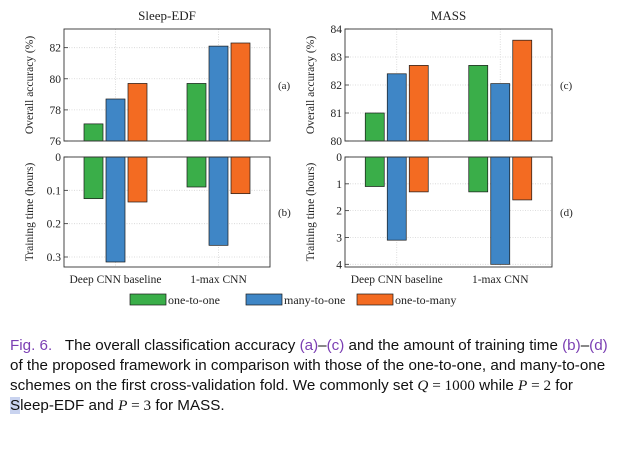  Describe the element at coordinates (58, 158) in the screenshot. I see `panel-b-ytick-label: 0` at that location.